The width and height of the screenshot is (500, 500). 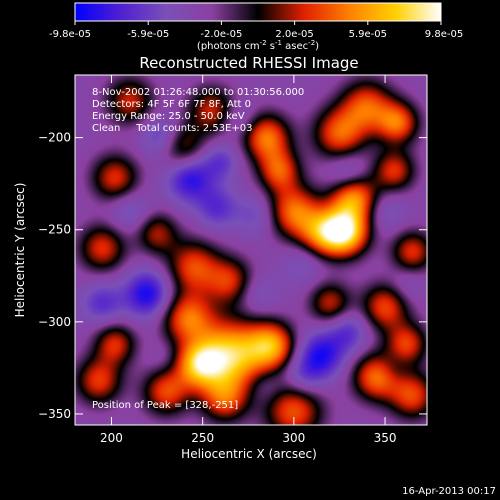 What do you see at coordinates (168, 116) in the screenshot?
I see `annotation-energy: Energy Range: 25.0 - 50.0 keV` at bounding box center [168, 116].